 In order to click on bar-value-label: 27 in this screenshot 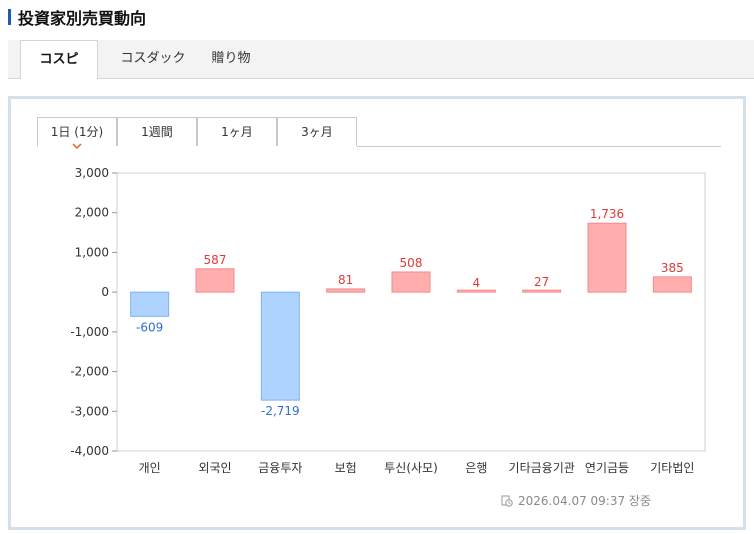, I will do `click(541, 282)`.